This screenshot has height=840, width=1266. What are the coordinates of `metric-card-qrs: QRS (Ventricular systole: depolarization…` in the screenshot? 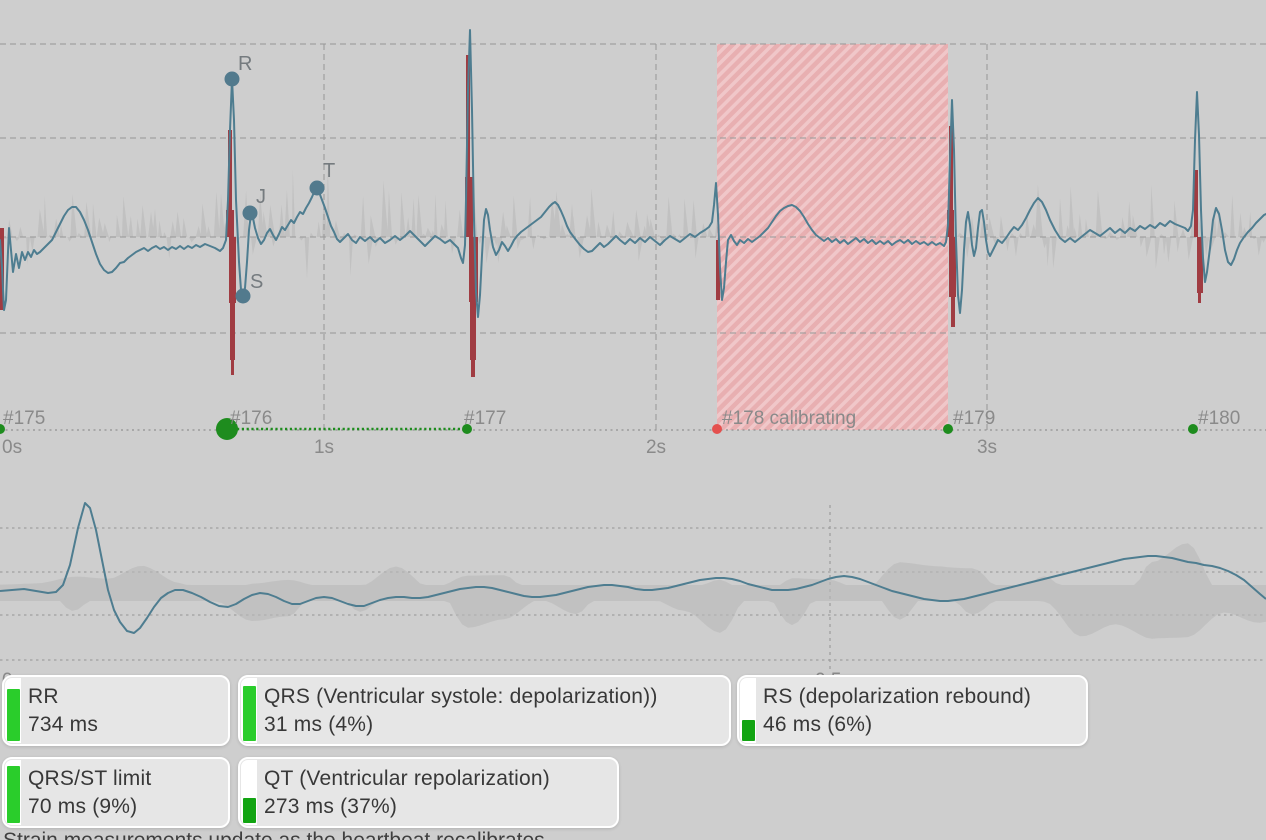 It's located at (484, 710).